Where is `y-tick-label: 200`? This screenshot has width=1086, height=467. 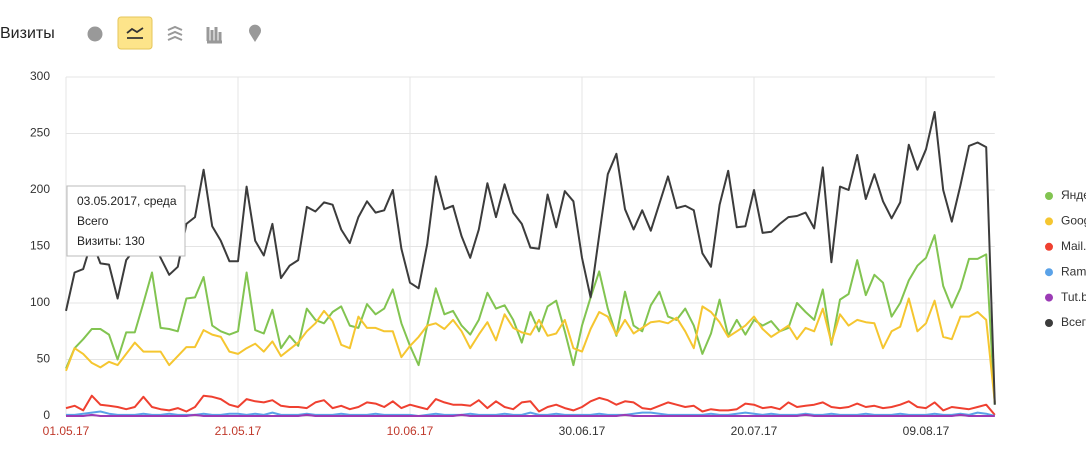 y-tick-label: 200 is located at coordinates (40, 189).